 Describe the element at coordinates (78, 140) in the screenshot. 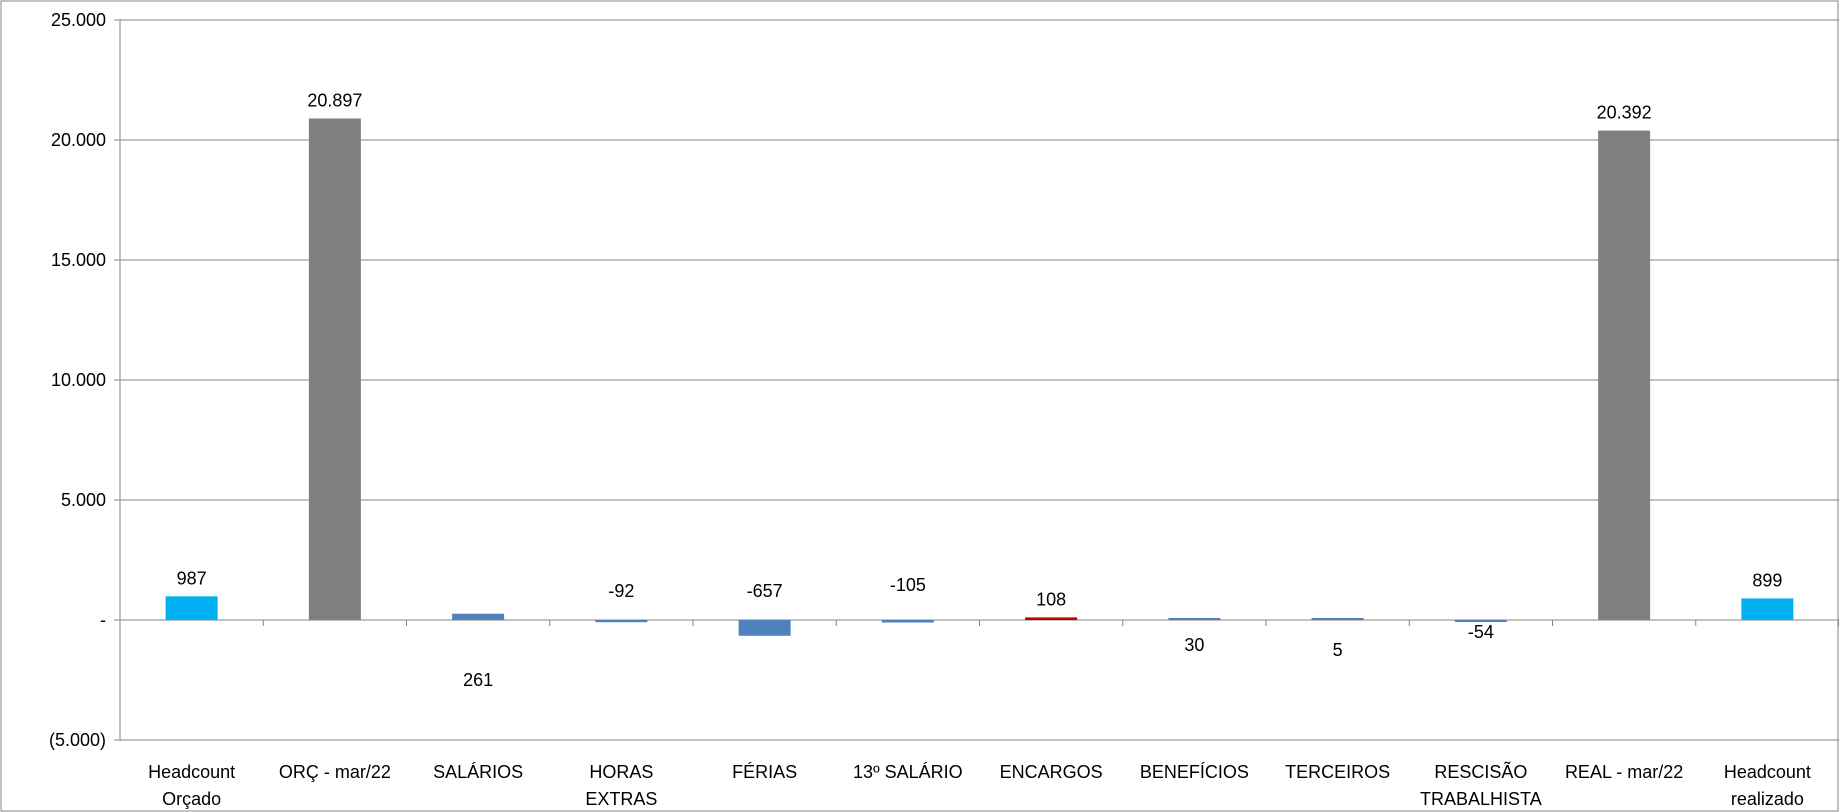

I see `y-tick-label: 20.000` at that location.